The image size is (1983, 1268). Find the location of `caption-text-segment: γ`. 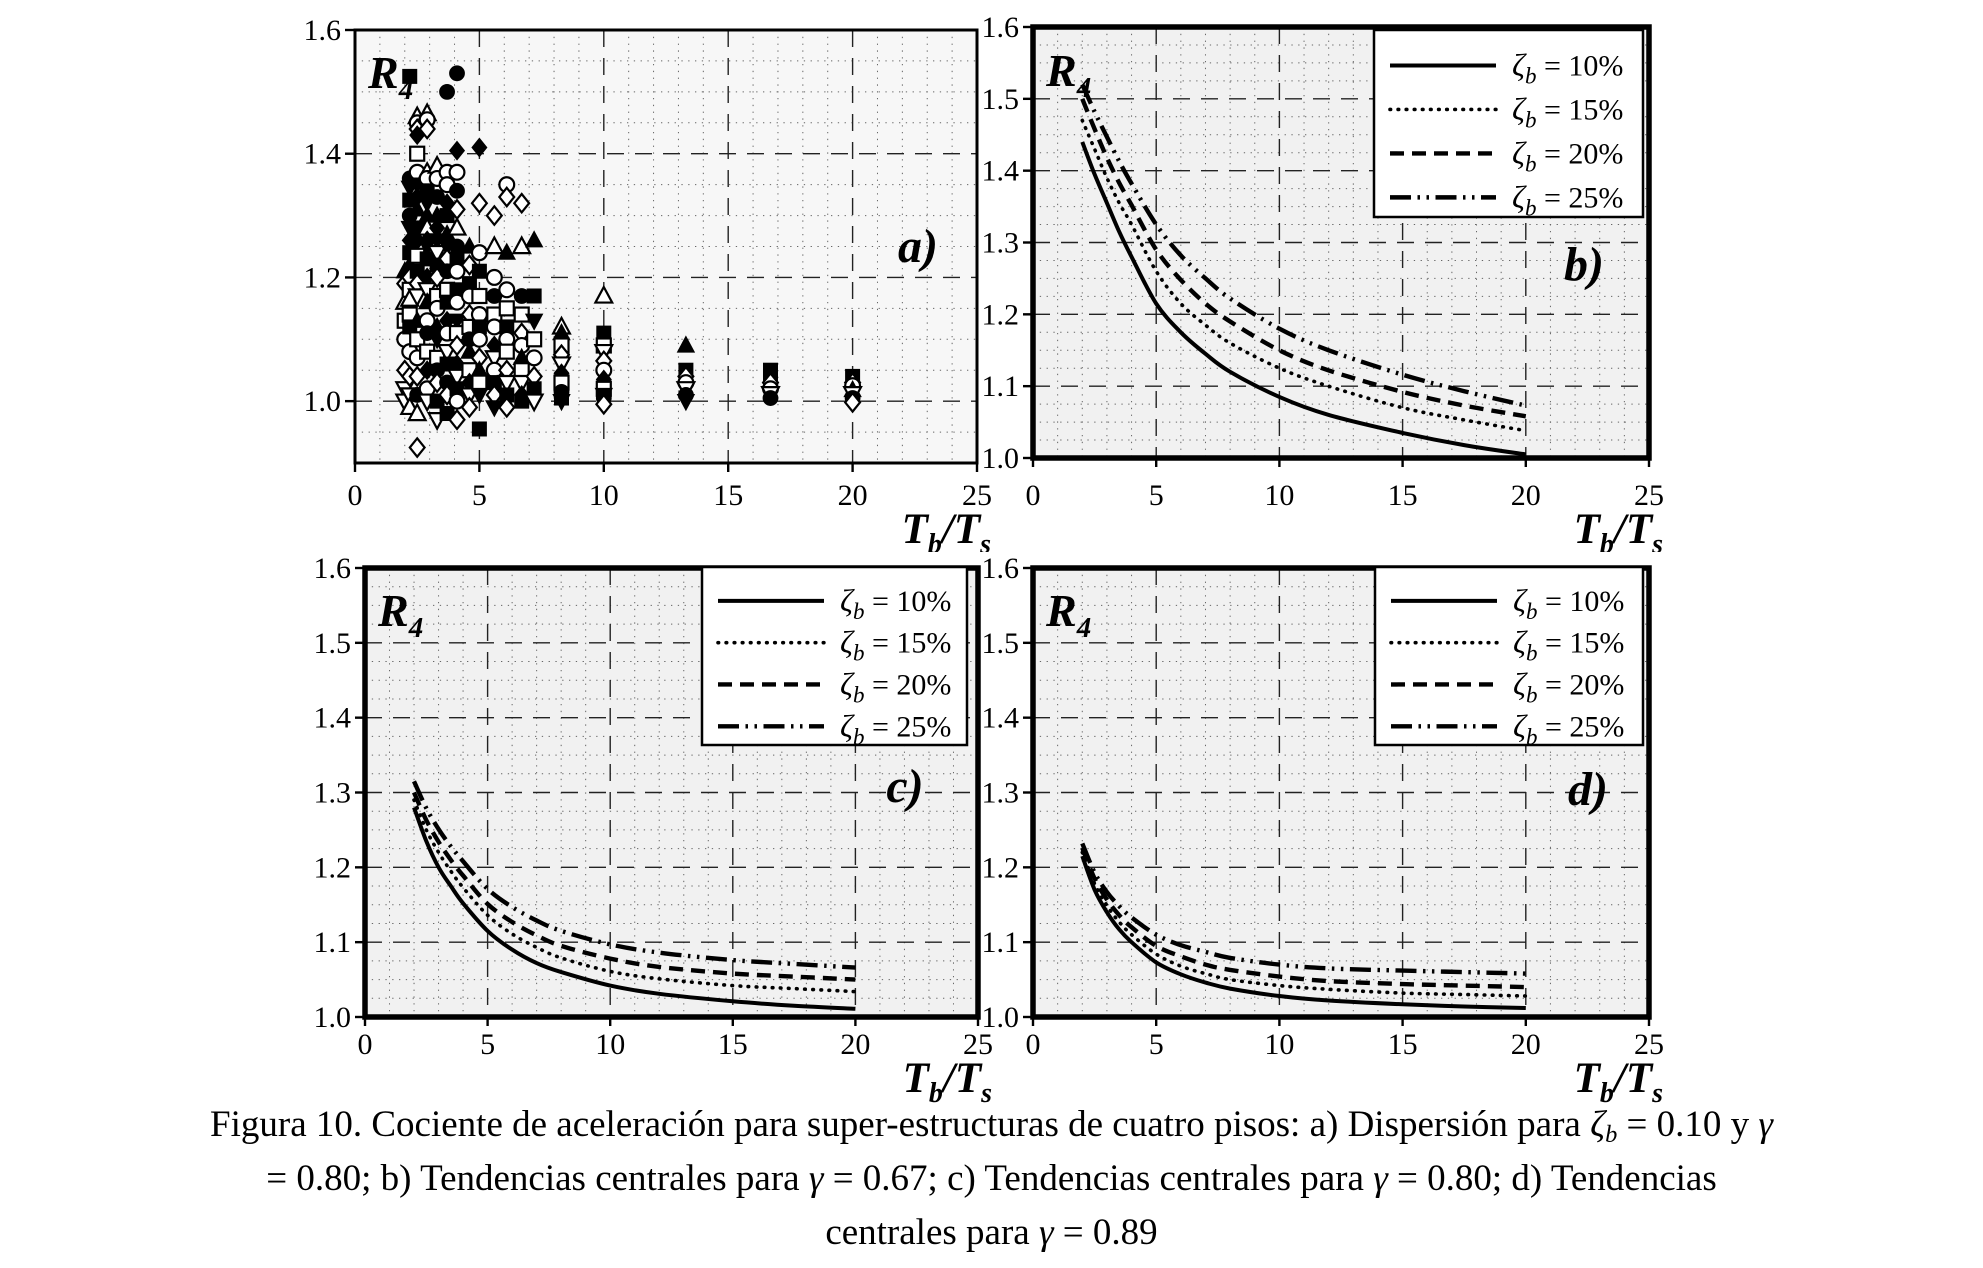

caption-text-segment: γ is located at coordinates (1765, 1124).